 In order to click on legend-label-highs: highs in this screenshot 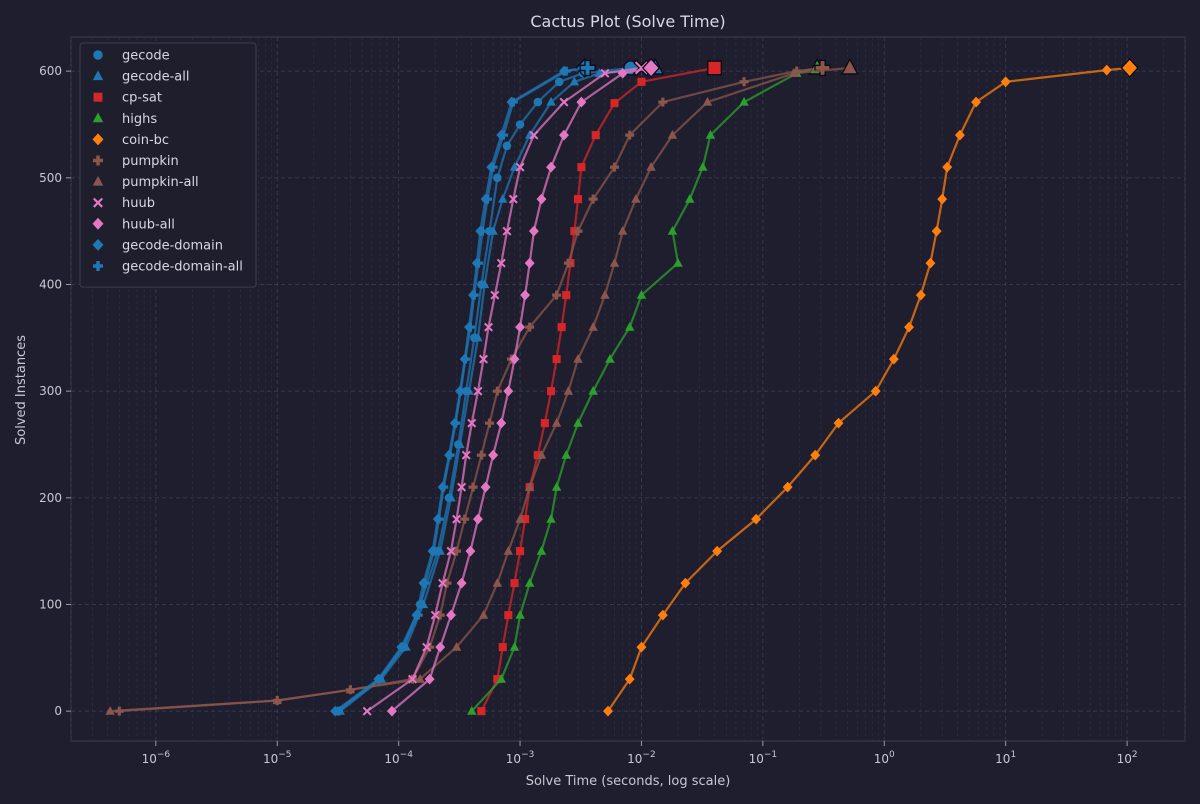, I will do `click(139, 119)`.